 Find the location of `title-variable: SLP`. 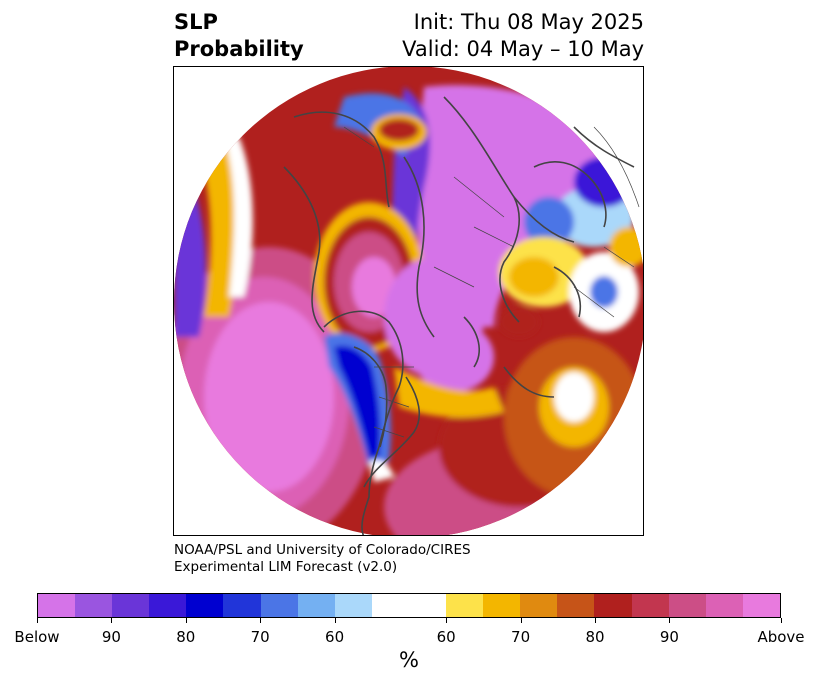

title-variable: SLP is located at coordinates (196, 22).